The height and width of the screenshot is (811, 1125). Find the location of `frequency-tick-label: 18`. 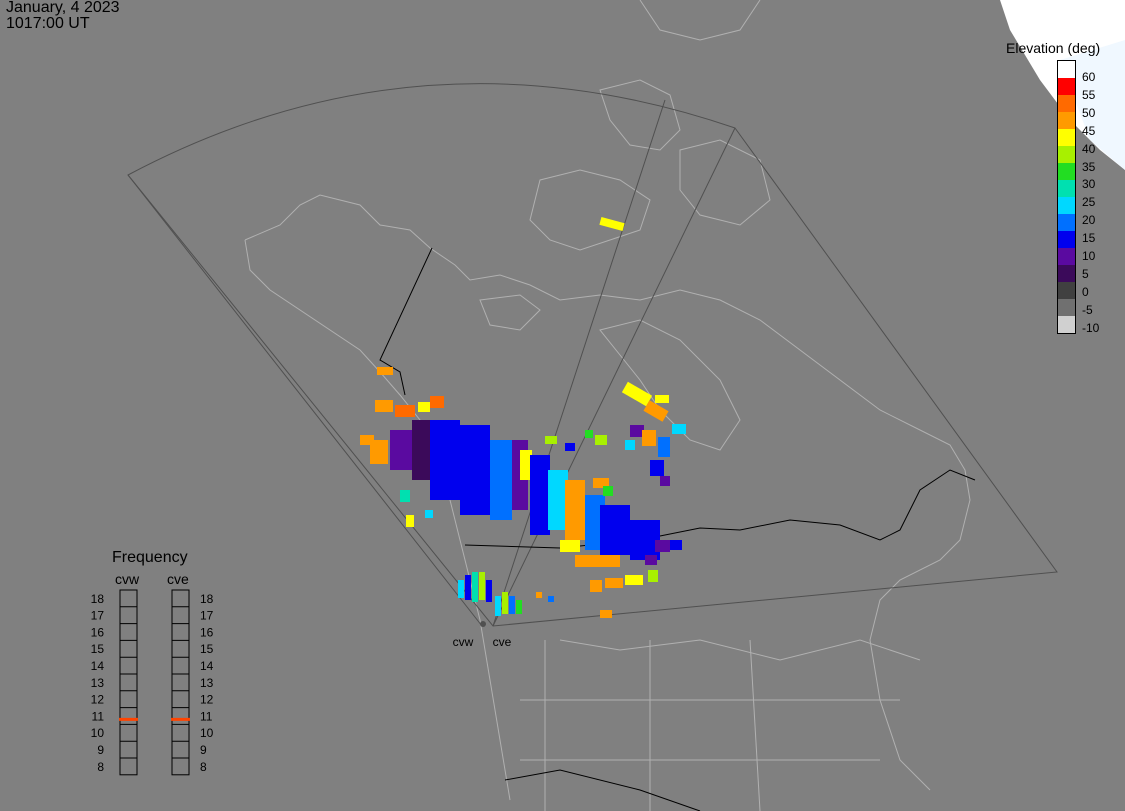

frequency-tick-label: 18 is located at coordinates (207, 599).